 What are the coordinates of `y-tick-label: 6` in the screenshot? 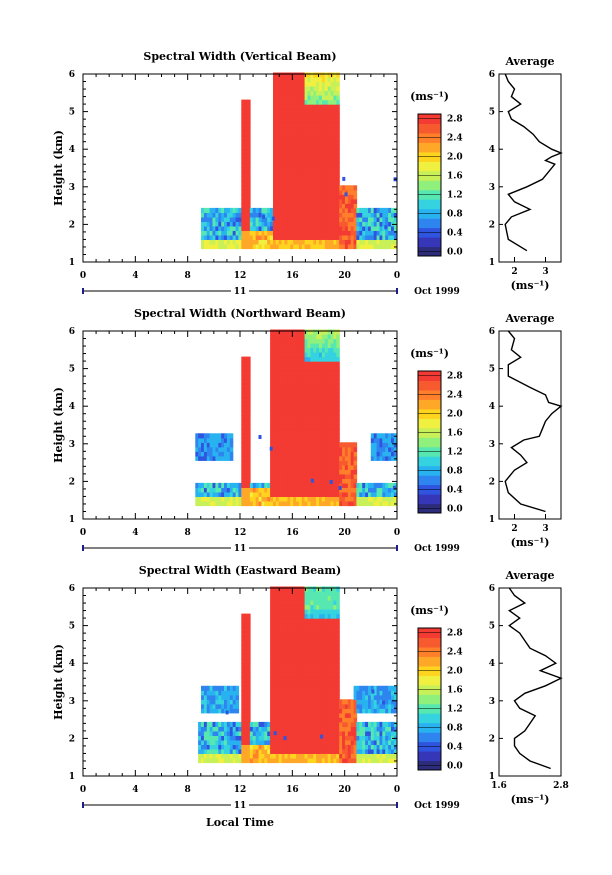 It's located at (72, 75).